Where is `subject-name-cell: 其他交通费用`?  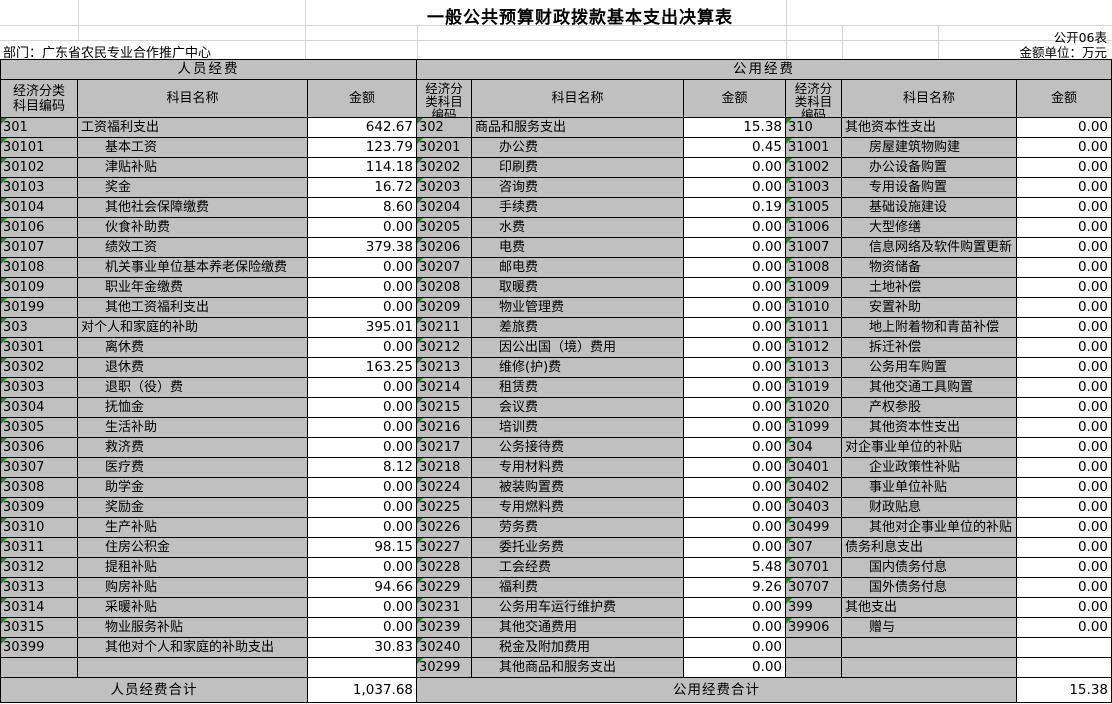 subject-name-cell: 其他交通费用 is located at coordinates (578, 628).